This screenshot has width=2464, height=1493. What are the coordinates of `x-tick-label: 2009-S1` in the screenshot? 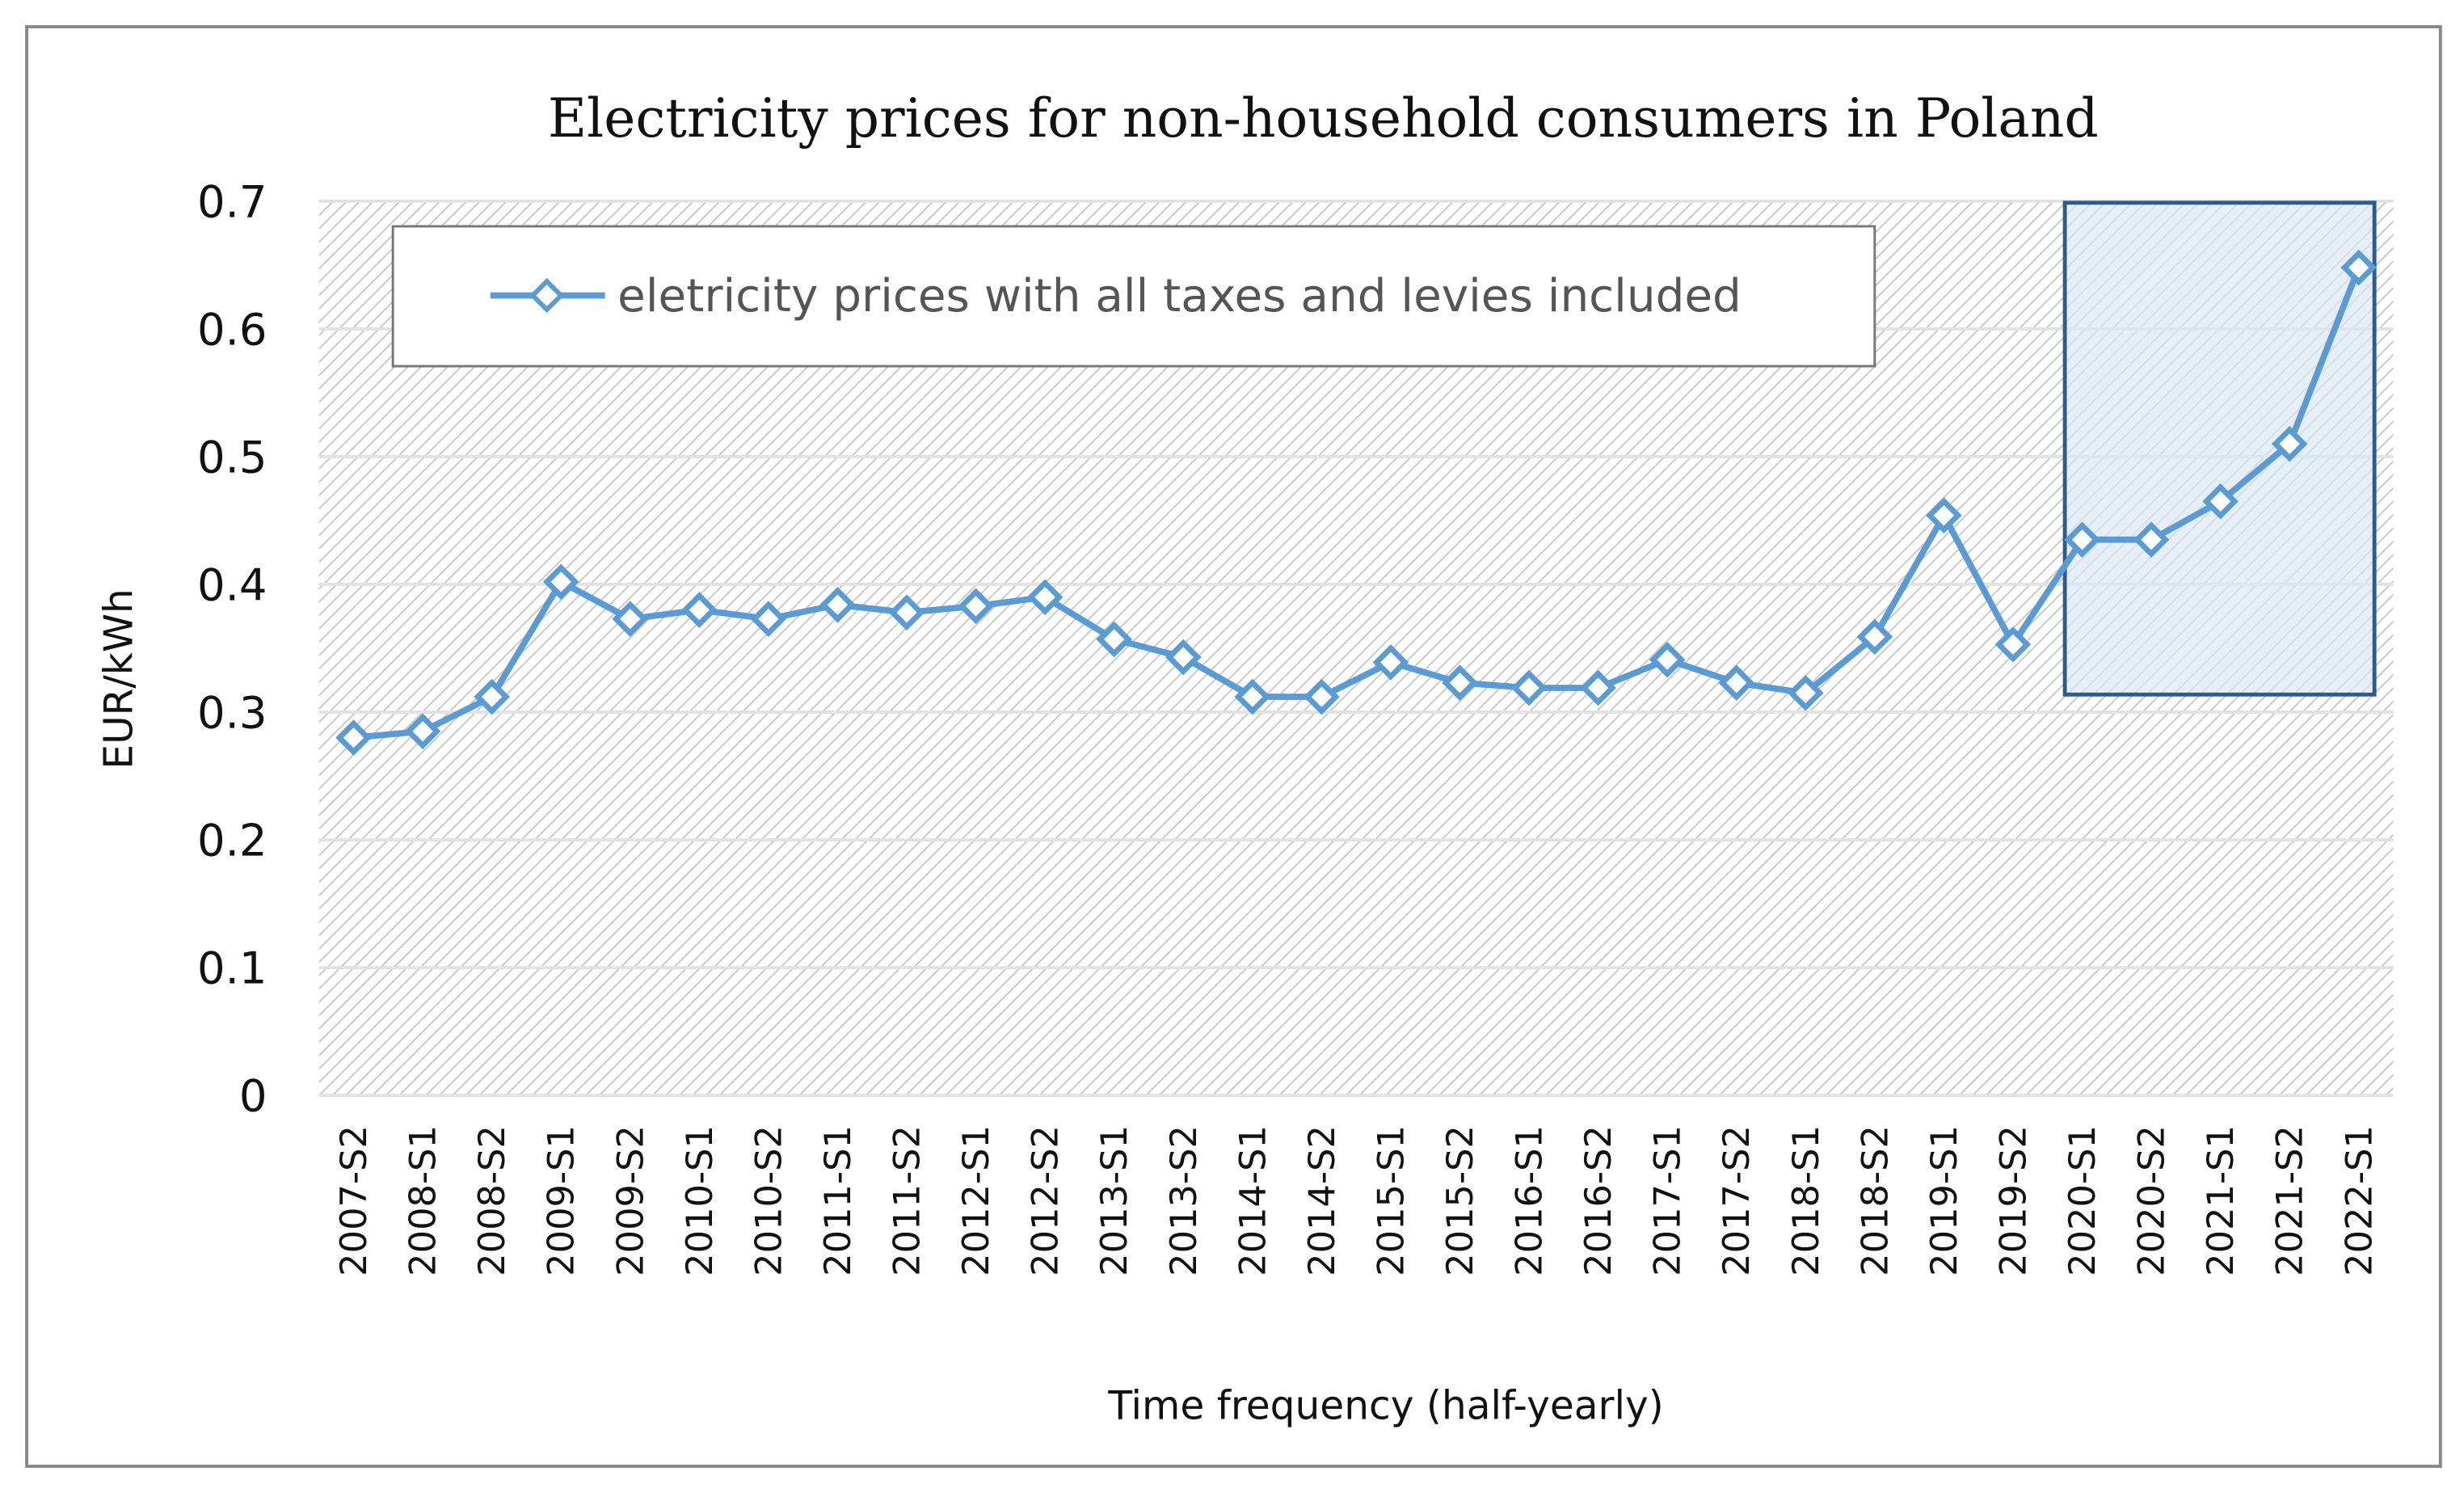 It's located at (561, 1201).